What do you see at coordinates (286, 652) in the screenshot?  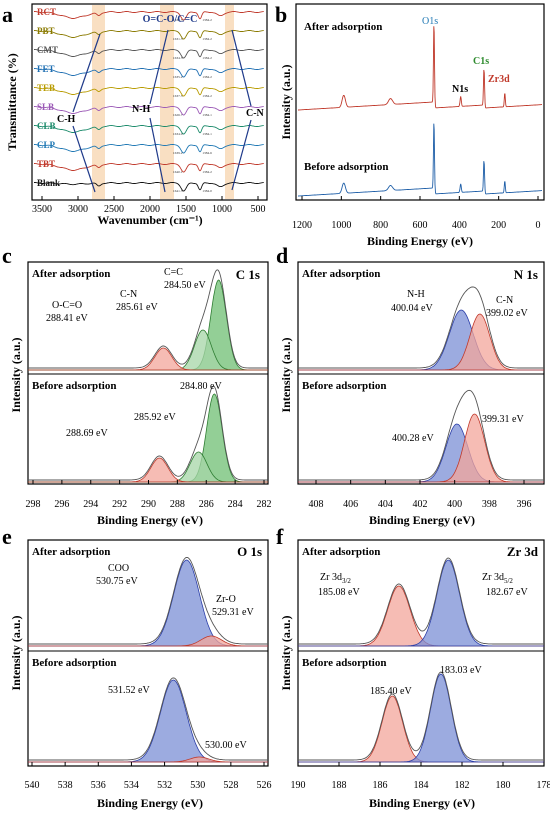 I see `panel-f-ylabel: Intensity (a.u.)` at bounding box center [286, 652].